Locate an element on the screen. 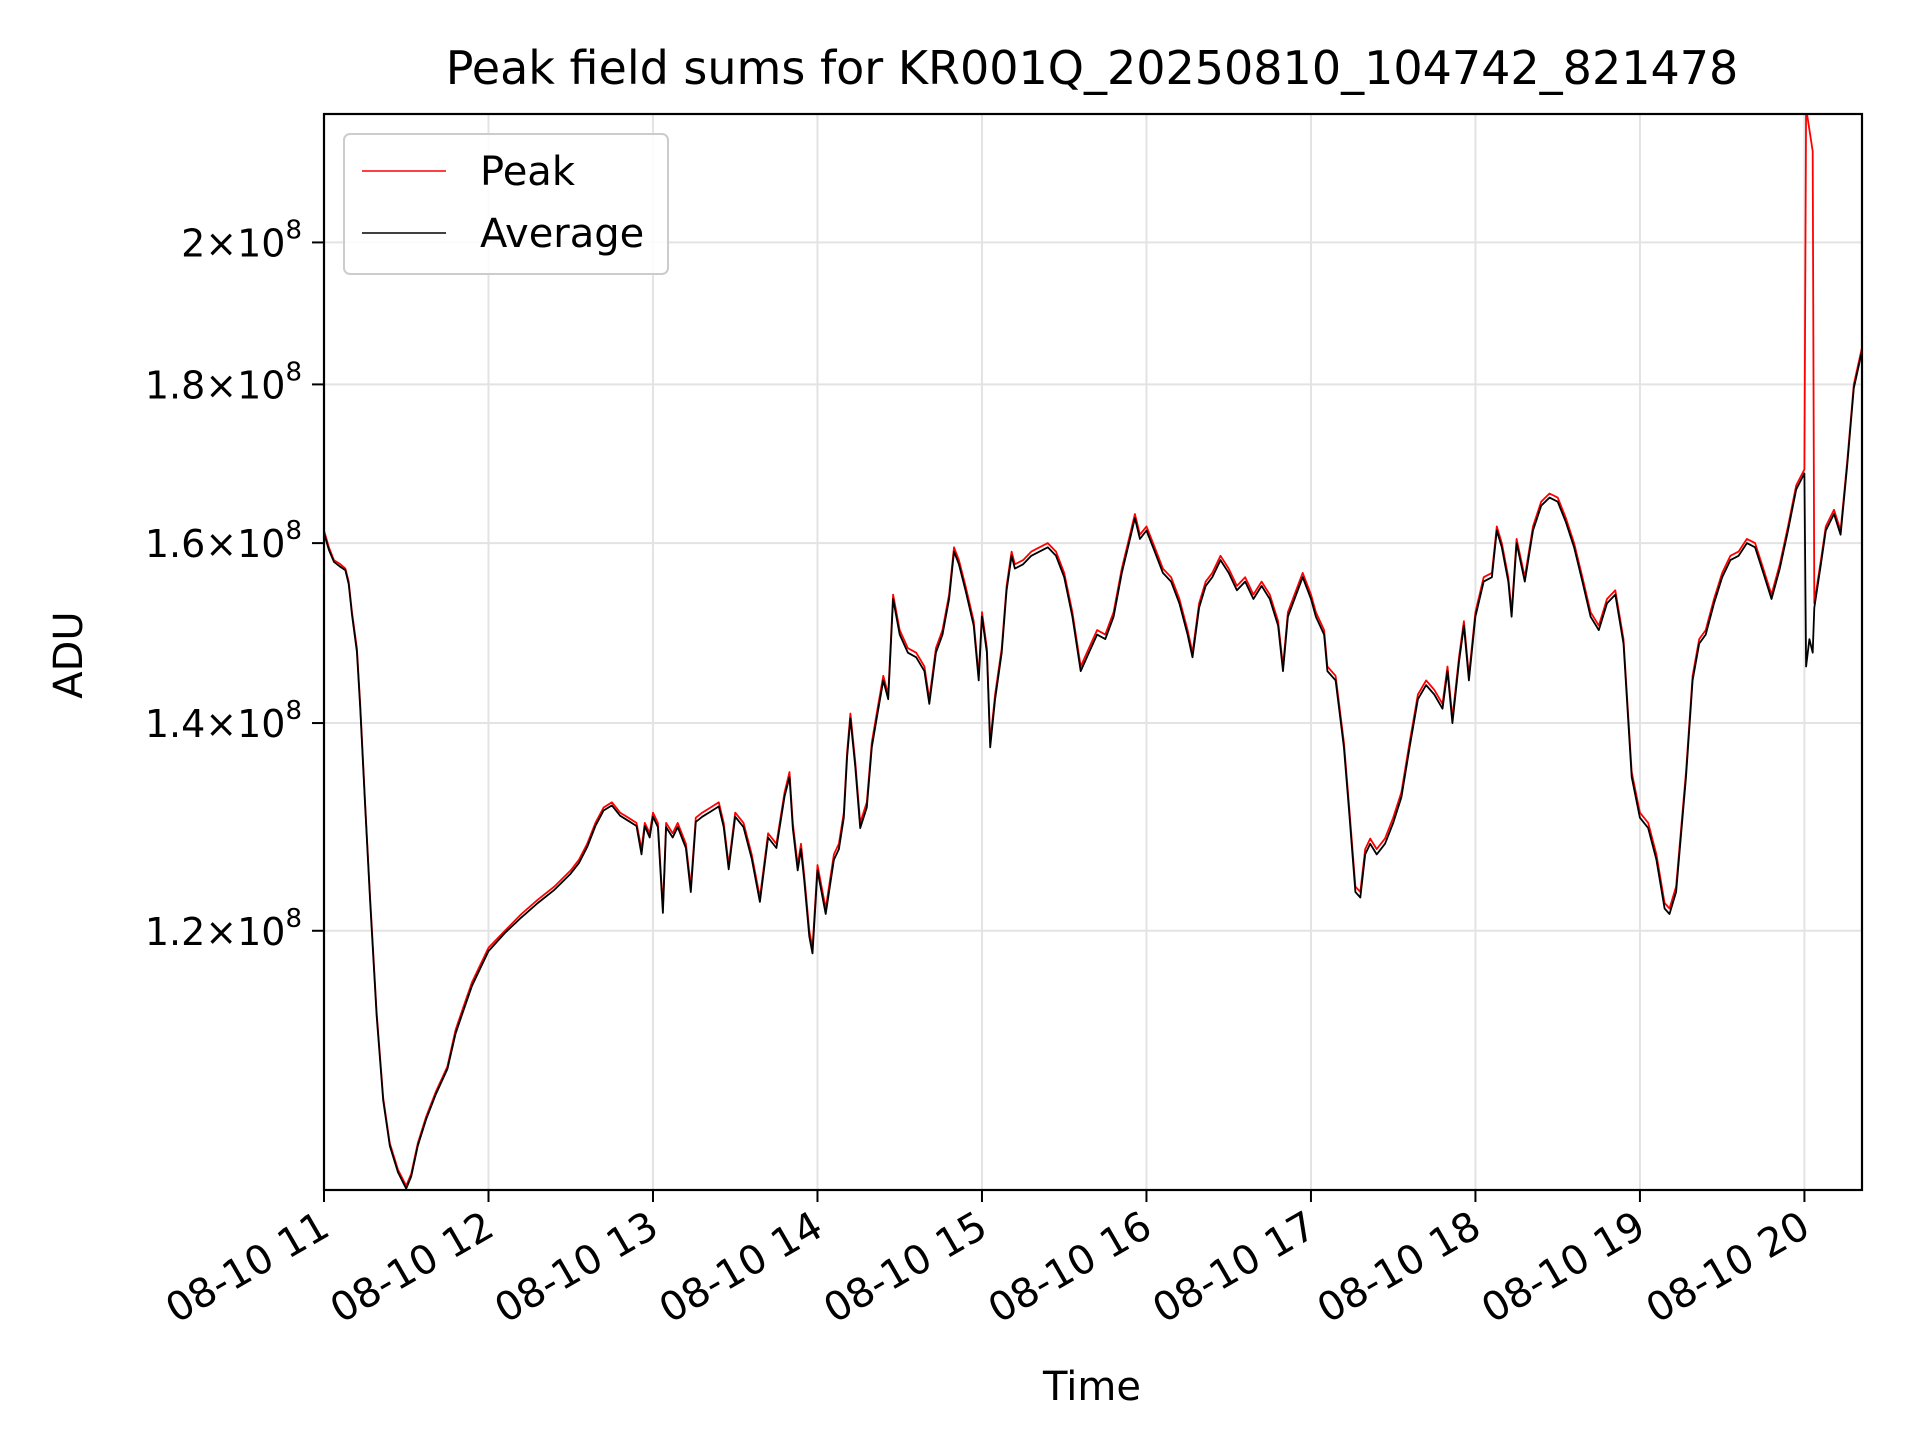 This screenshot has width=1920, height=1440. legend: Peak Average is located at coordinates (506, 204).